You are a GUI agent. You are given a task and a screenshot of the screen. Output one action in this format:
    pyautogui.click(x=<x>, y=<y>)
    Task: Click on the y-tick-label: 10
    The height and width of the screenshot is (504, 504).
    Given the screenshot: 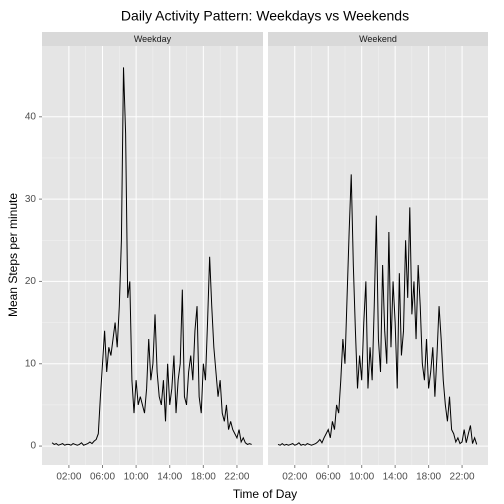 What is the action you would take?
    pyautogui.click(x=31, y=363)
    